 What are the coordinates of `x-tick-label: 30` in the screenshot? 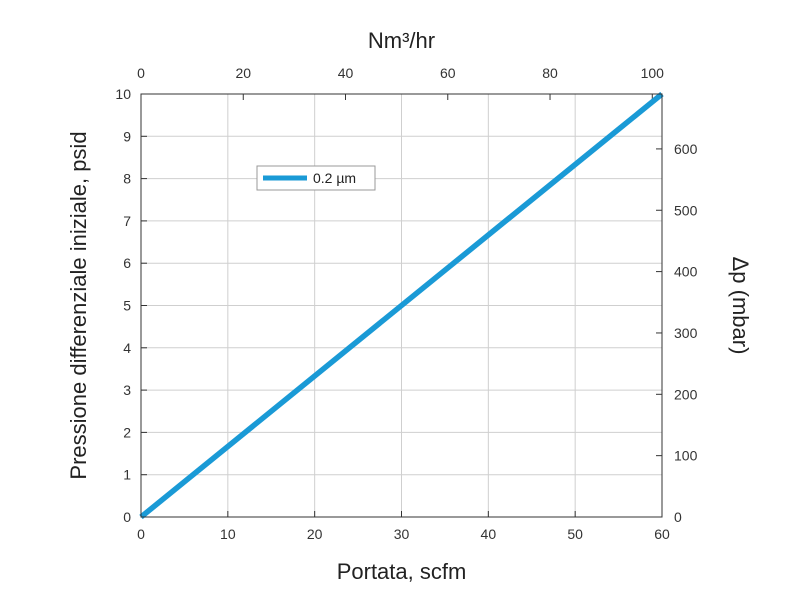 It's located at (402, 534).